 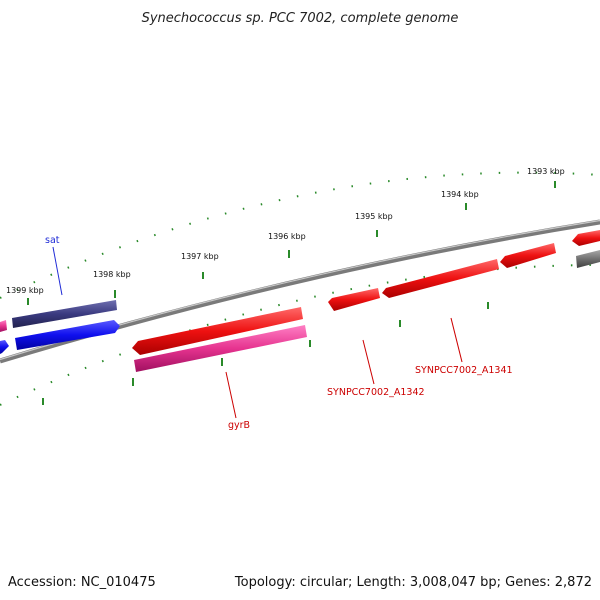 I want to click on sat-leader-line, so click(x=57, y=271).